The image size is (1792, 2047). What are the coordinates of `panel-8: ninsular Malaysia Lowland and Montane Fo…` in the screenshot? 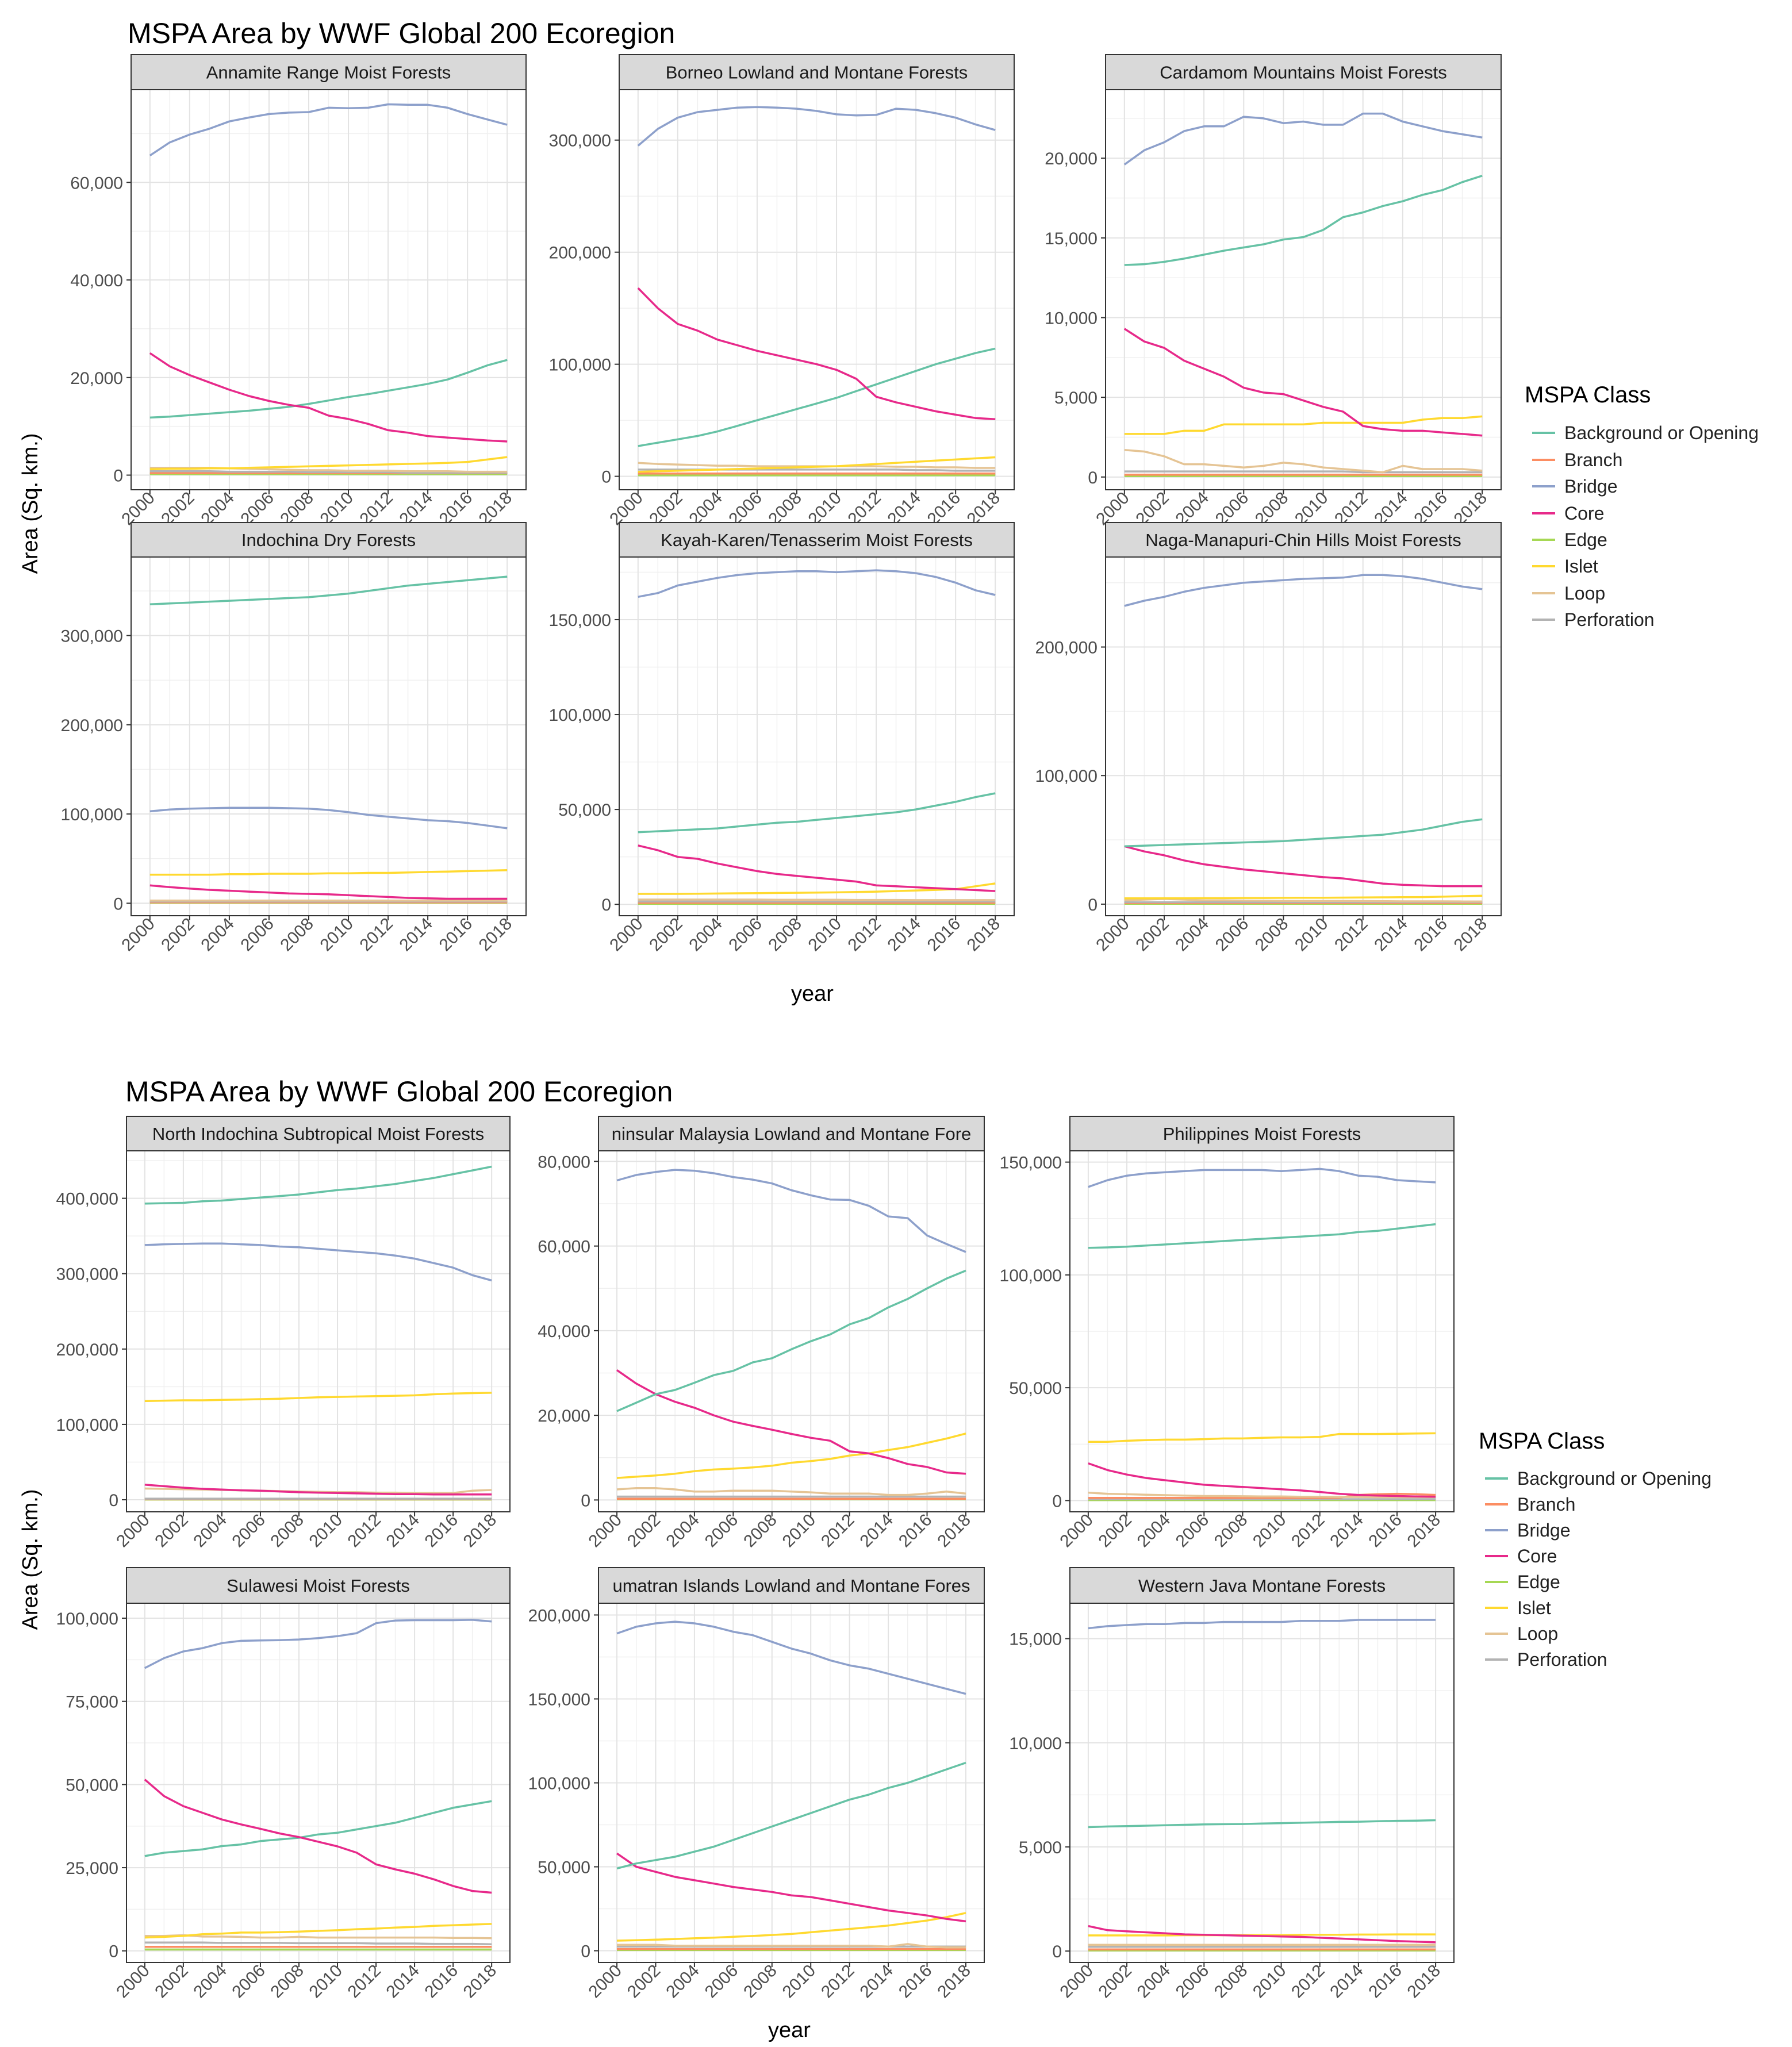 It's located at (761, 1333).